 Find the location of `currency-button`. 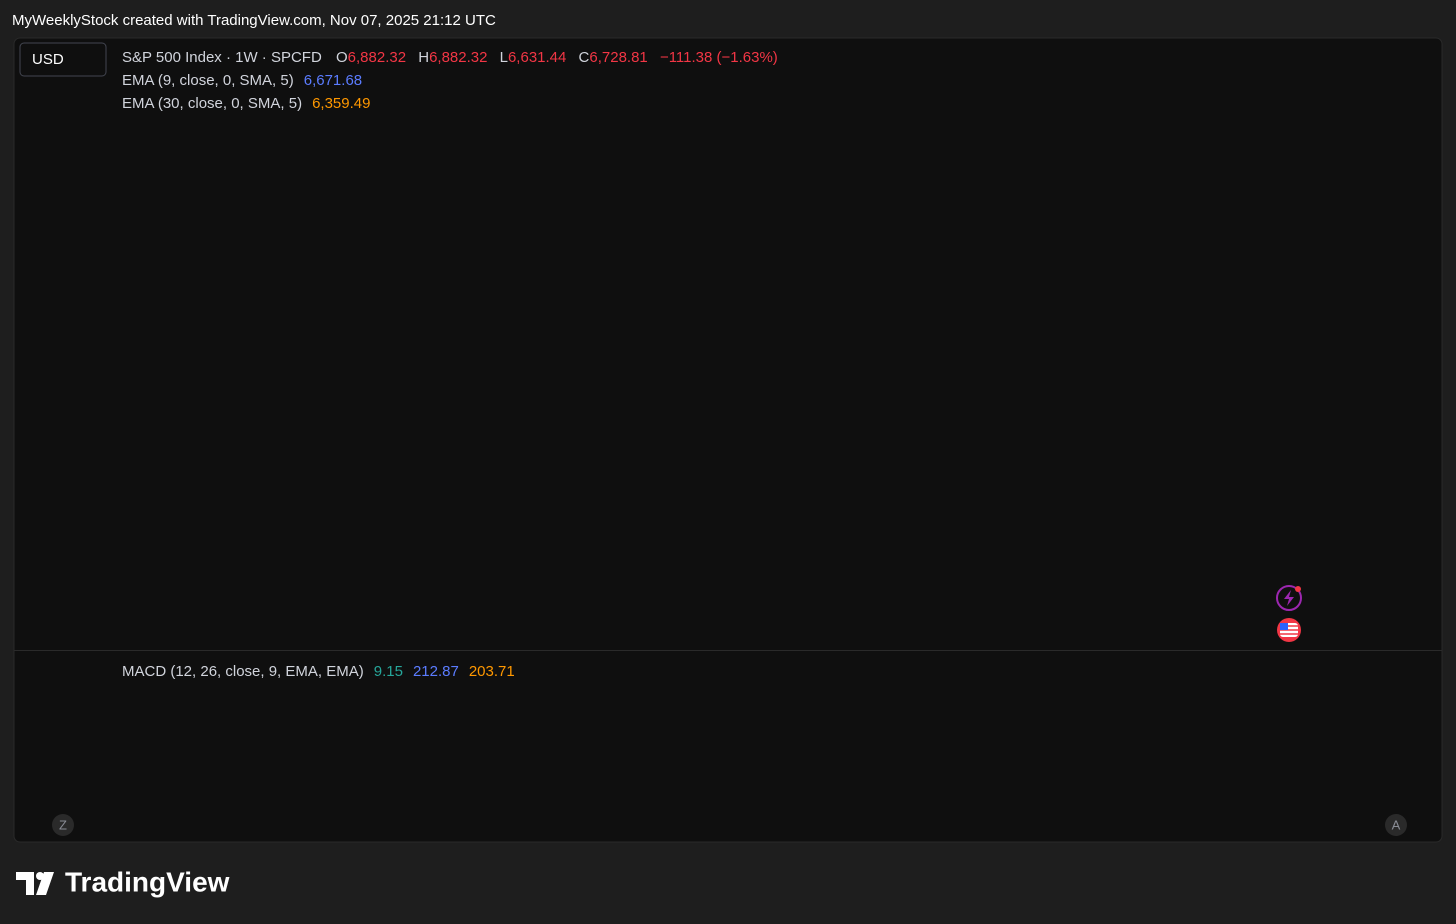

currency-button is located at coordinates (63, 59).